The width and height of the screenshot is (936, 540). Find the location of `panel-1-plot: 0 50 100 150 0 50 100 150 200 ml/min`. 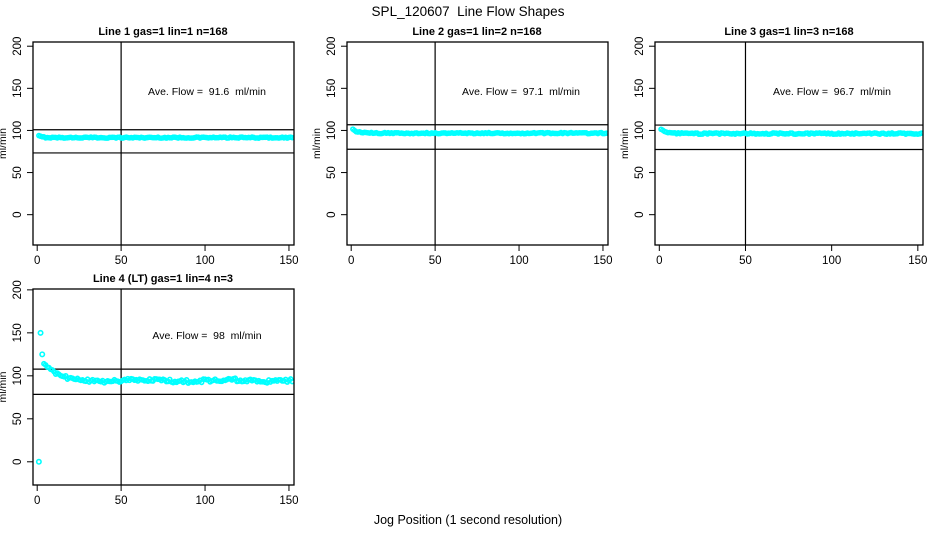

panel-1-plot: 0 50 100 150 0 50 100 150 200 ml/min is located at coordinates (149, 152).